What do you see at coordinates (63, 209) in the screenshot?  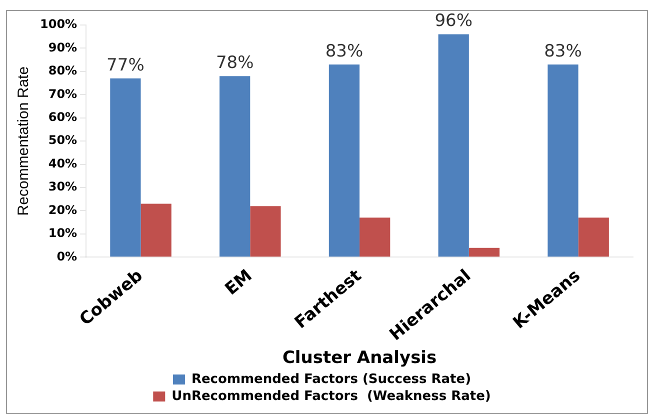 I see `y-tick-label: 20%` at bounding box center [63, 209].